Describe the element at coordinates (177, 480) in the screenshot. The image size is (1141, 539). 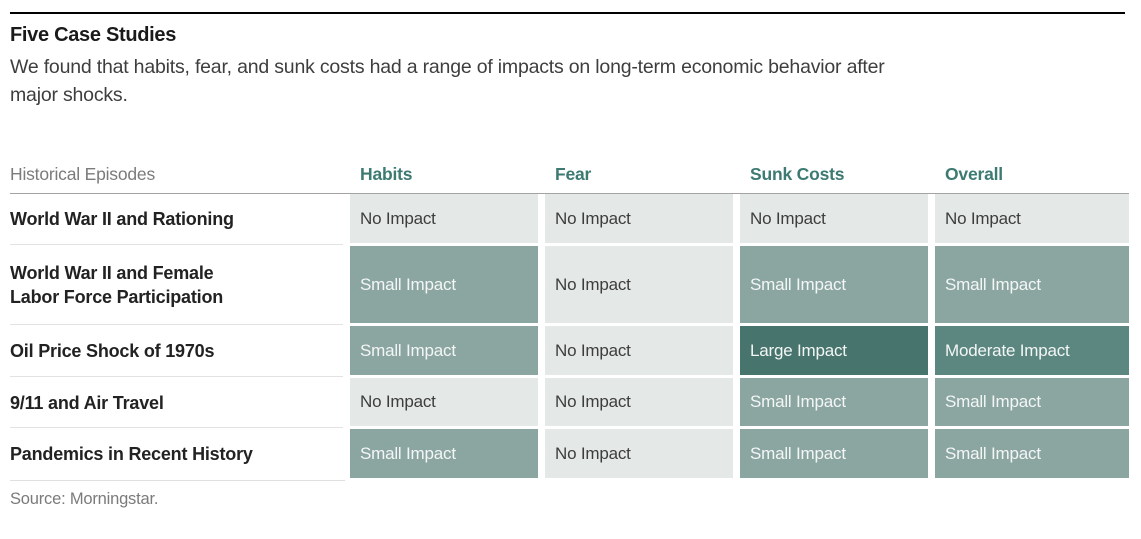
I see `footer-rule` at that location.